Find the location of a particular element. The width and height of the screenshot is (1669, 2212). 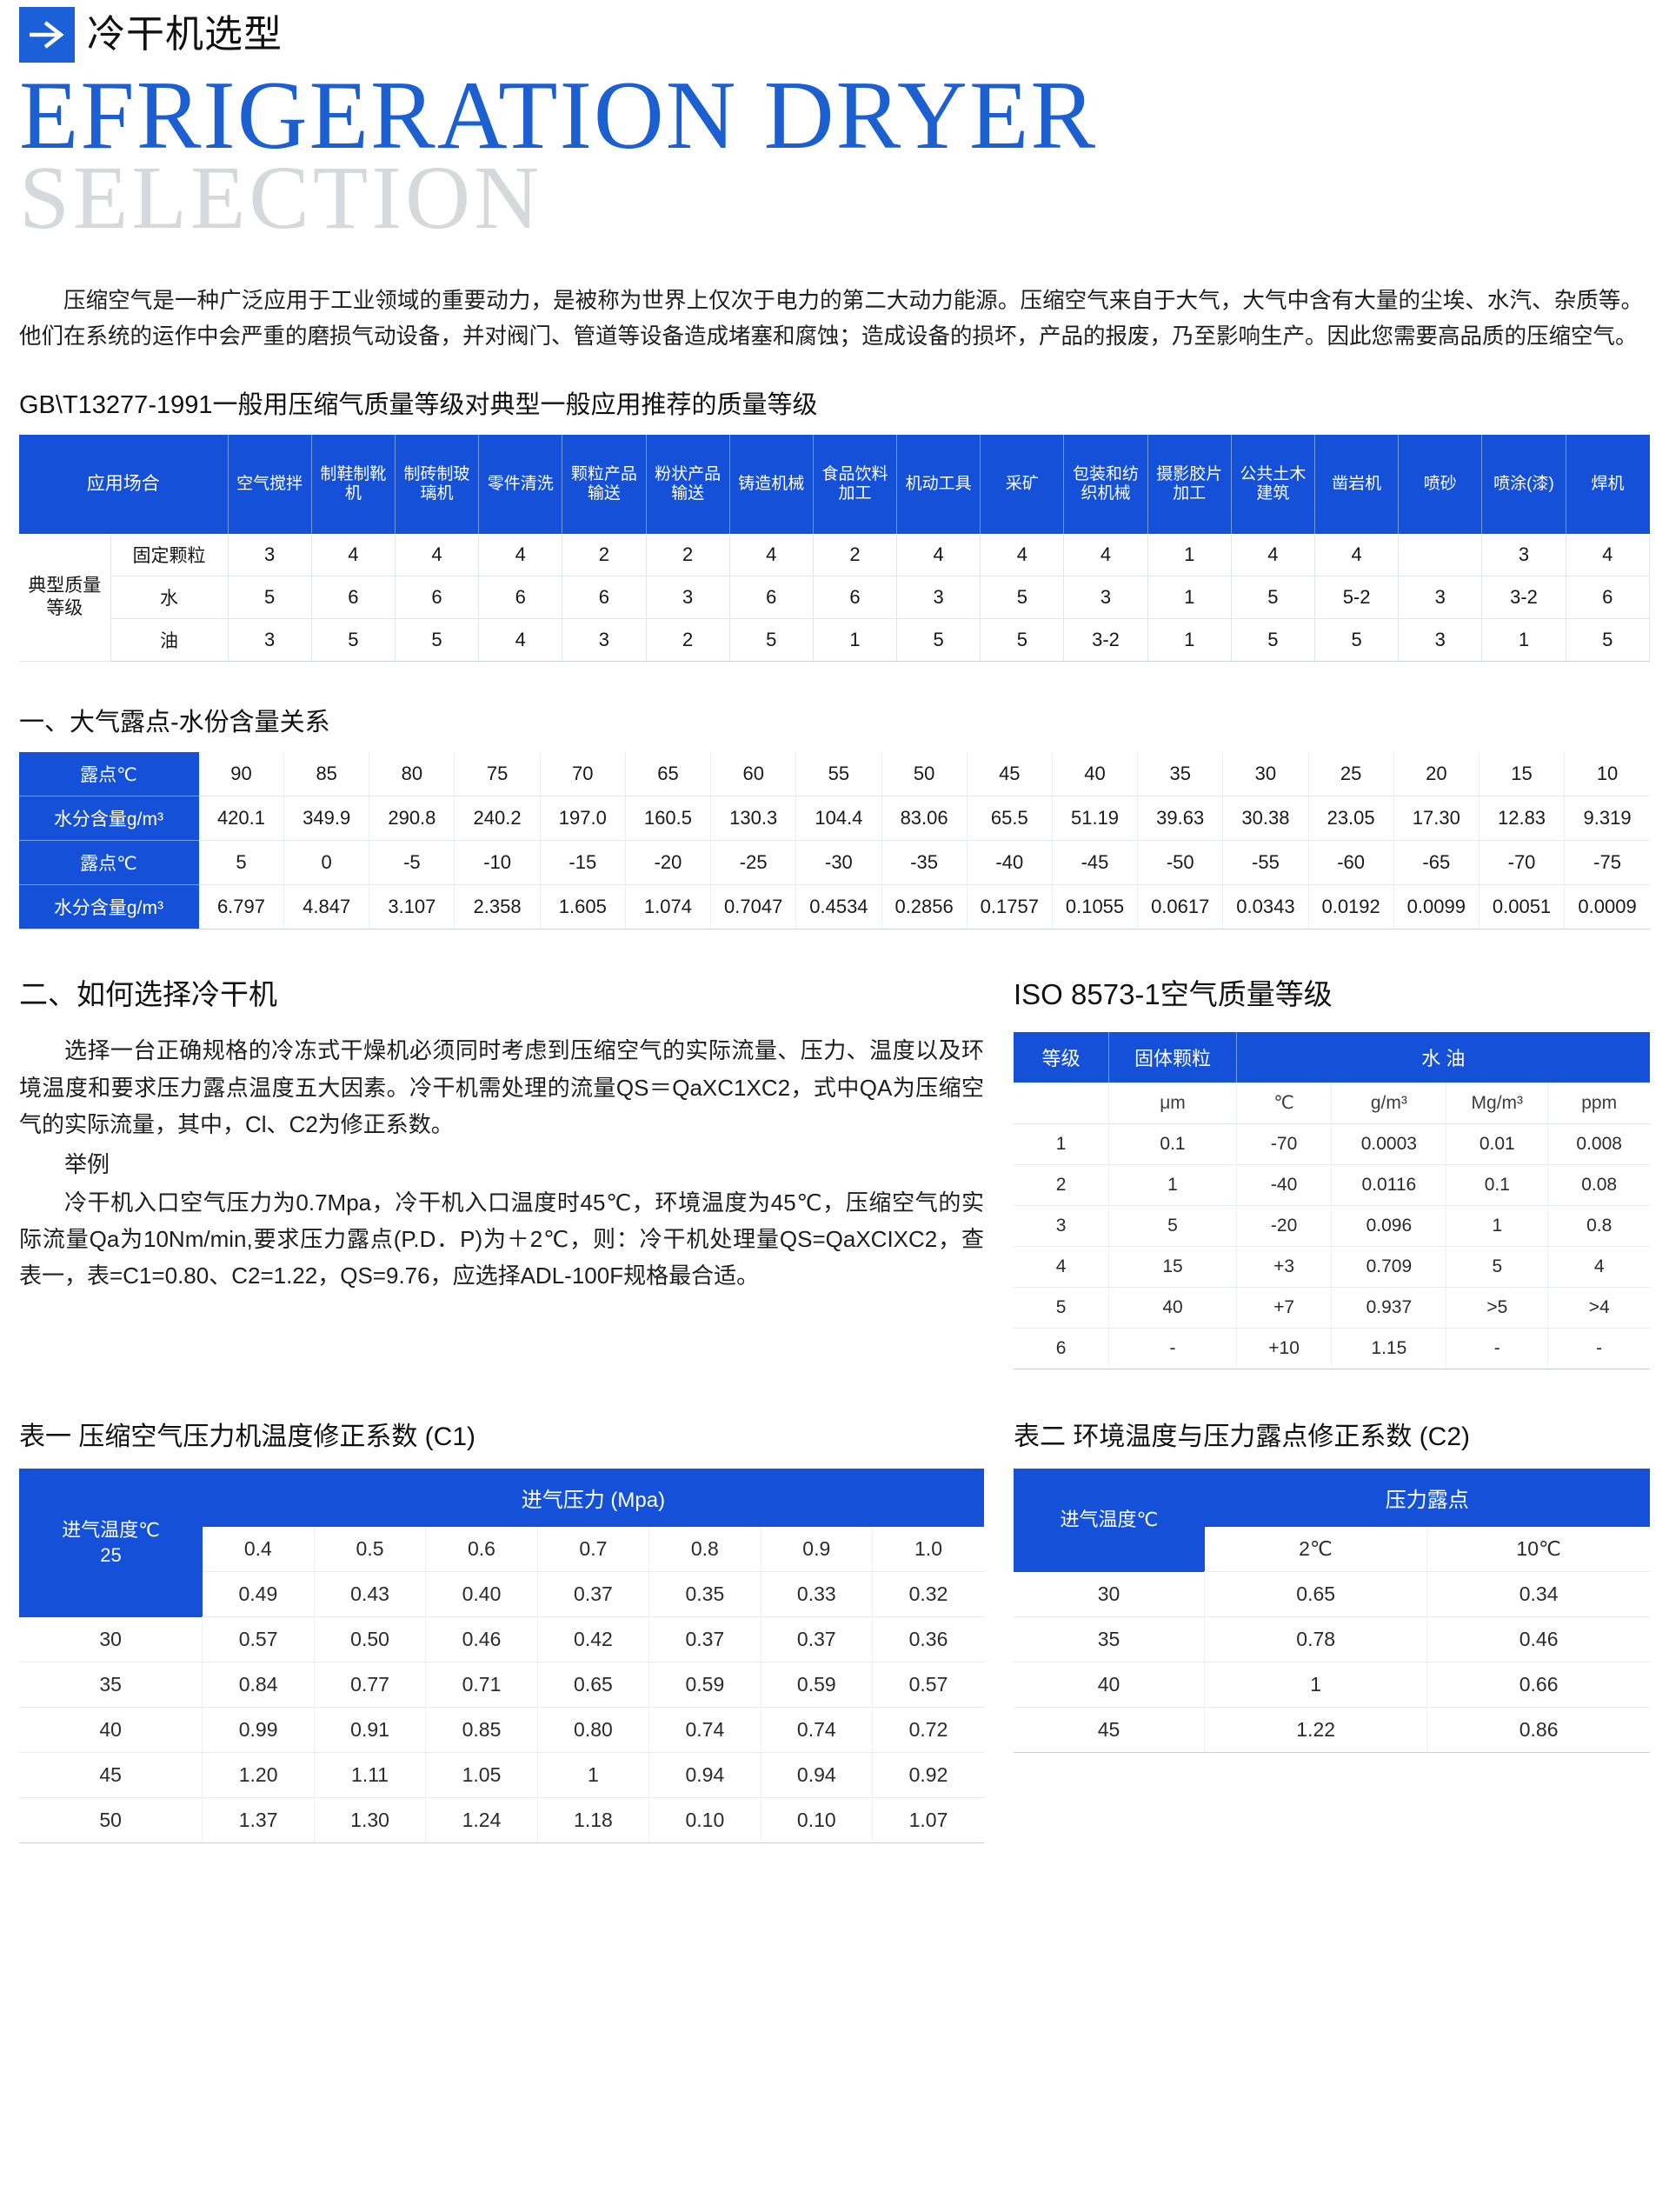

dew-cell-r0-c3: 75 is located at coordinates (497, 775).